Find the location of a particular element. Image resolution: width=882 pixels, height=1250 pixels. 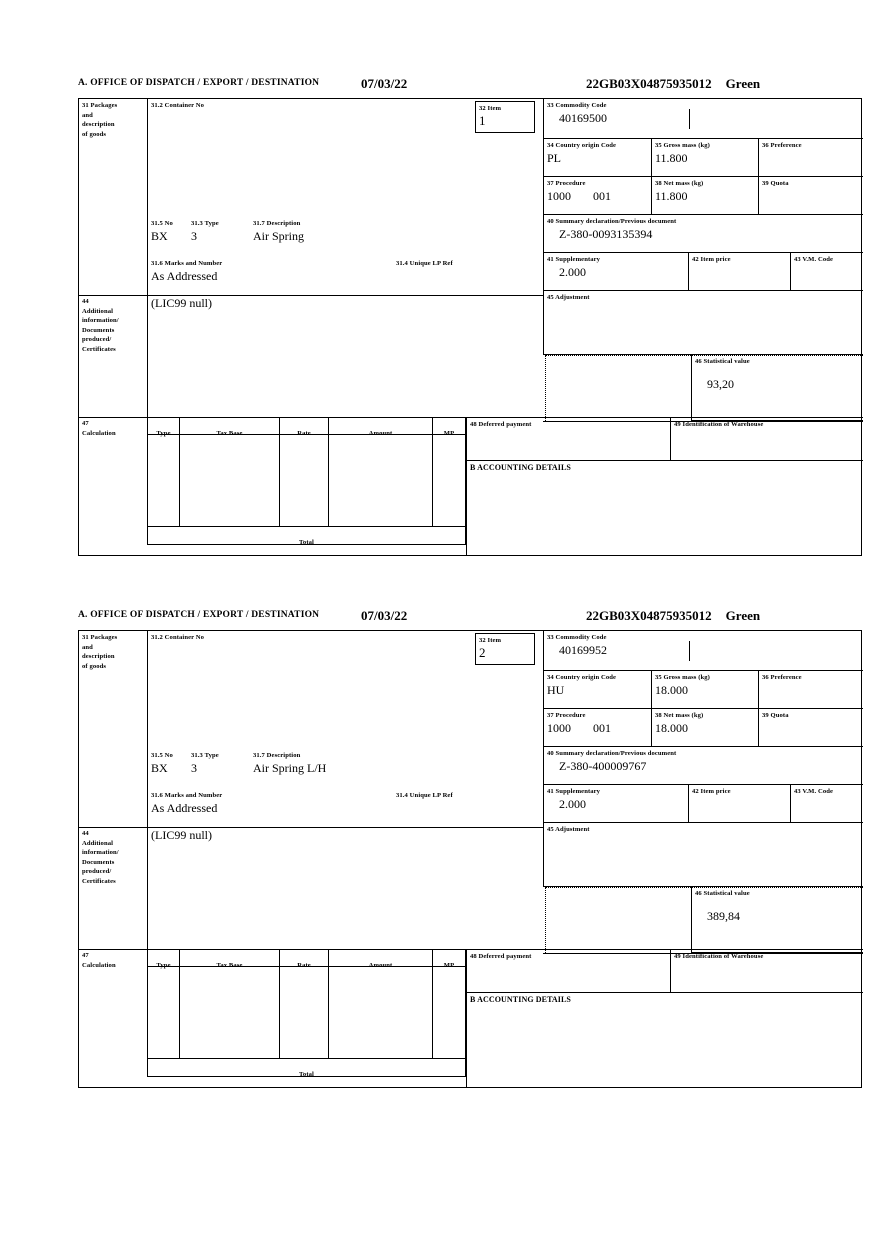

goods-description-value: Air Spring L/H is located at coordinates (290, 767).